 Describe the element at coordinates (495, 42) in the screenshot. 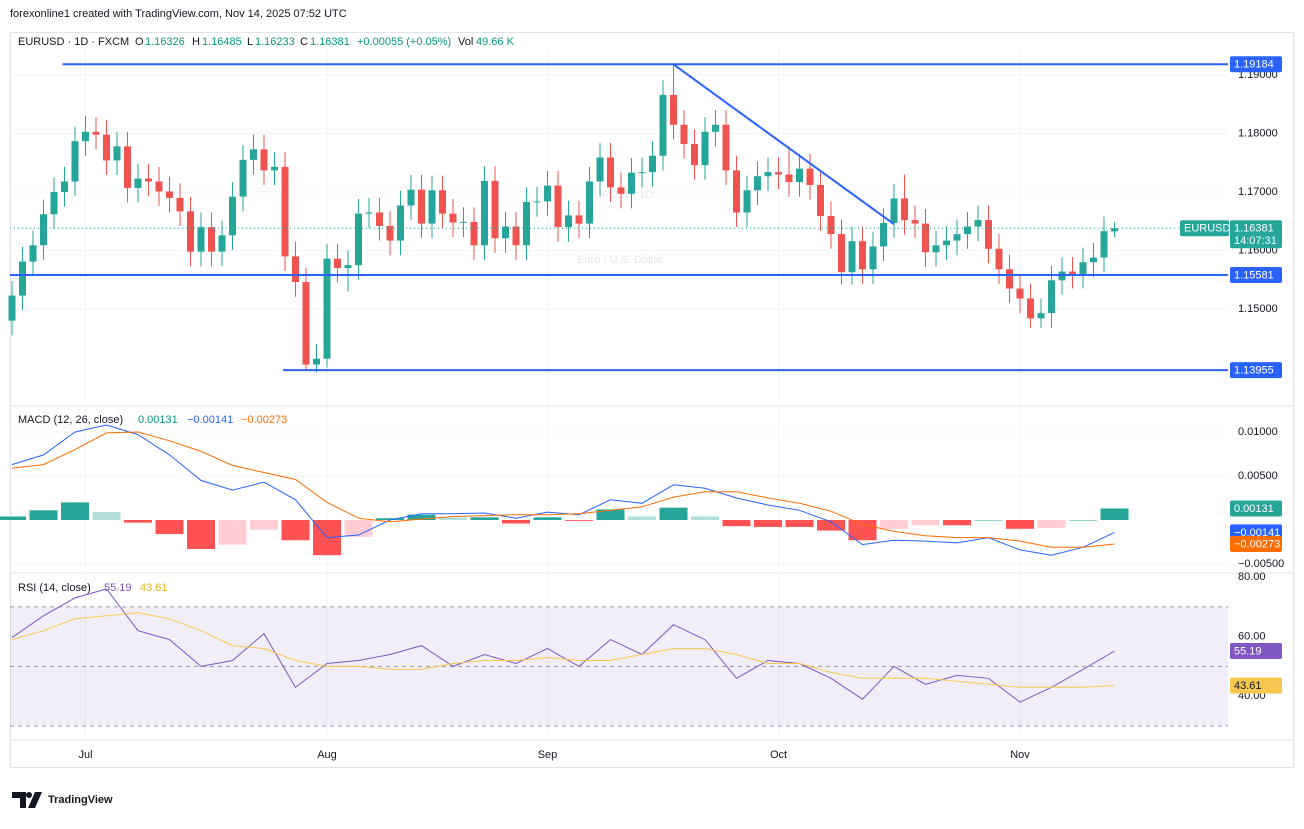

I see `volume-value: 49.66 K` at that location.